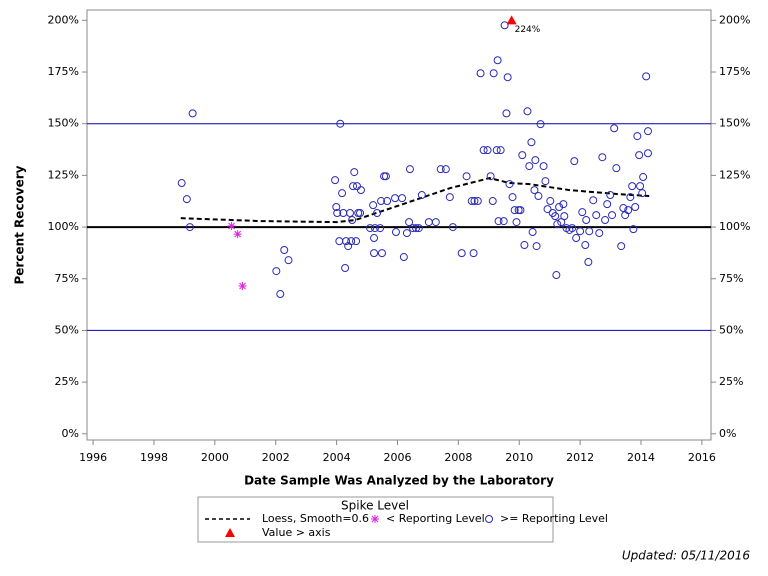 This screenshot has height=576, width=768. I want to click on y-tick-label: 25%, so click(67, 381).